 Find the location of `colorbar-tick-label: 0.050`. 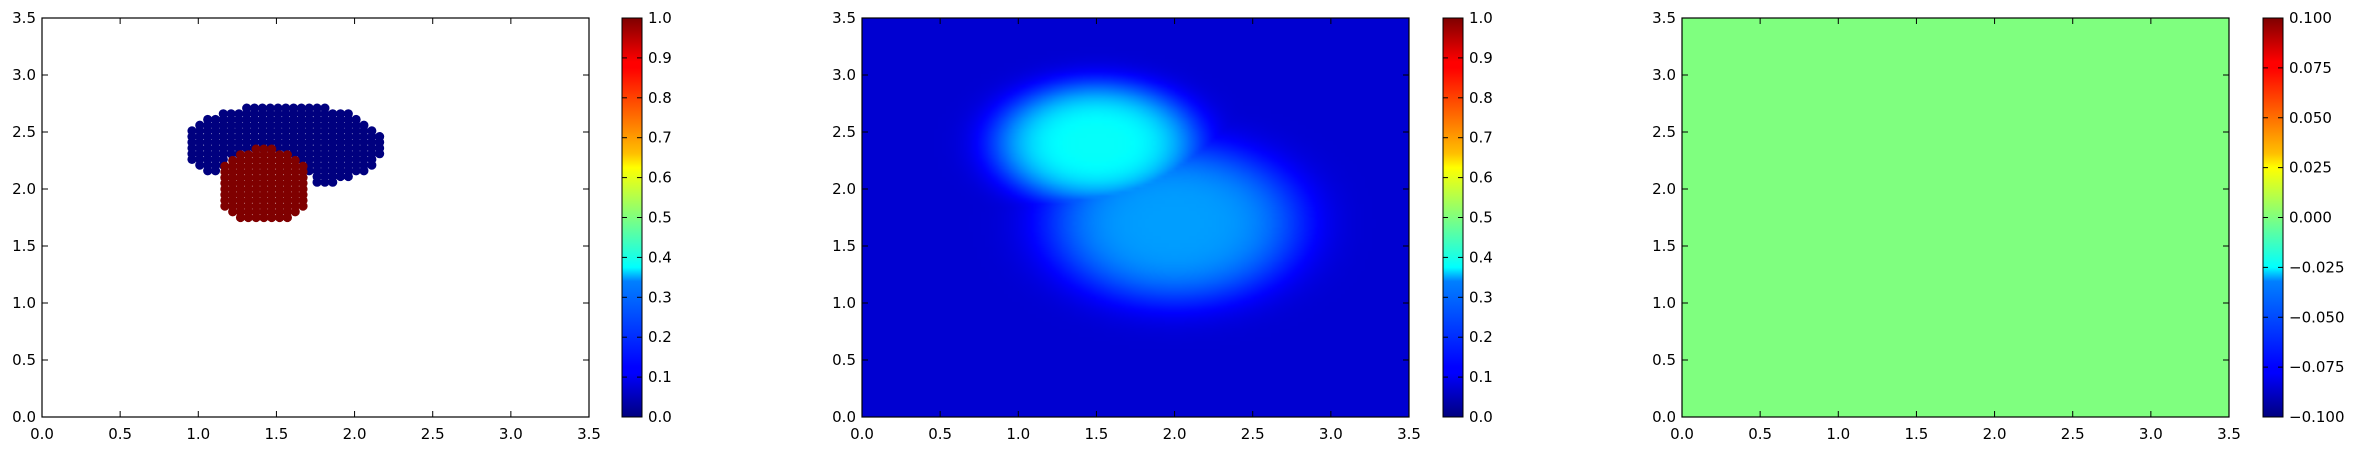

colorbar-tick-label: 0.050 is located at coordinates (2310, 118).